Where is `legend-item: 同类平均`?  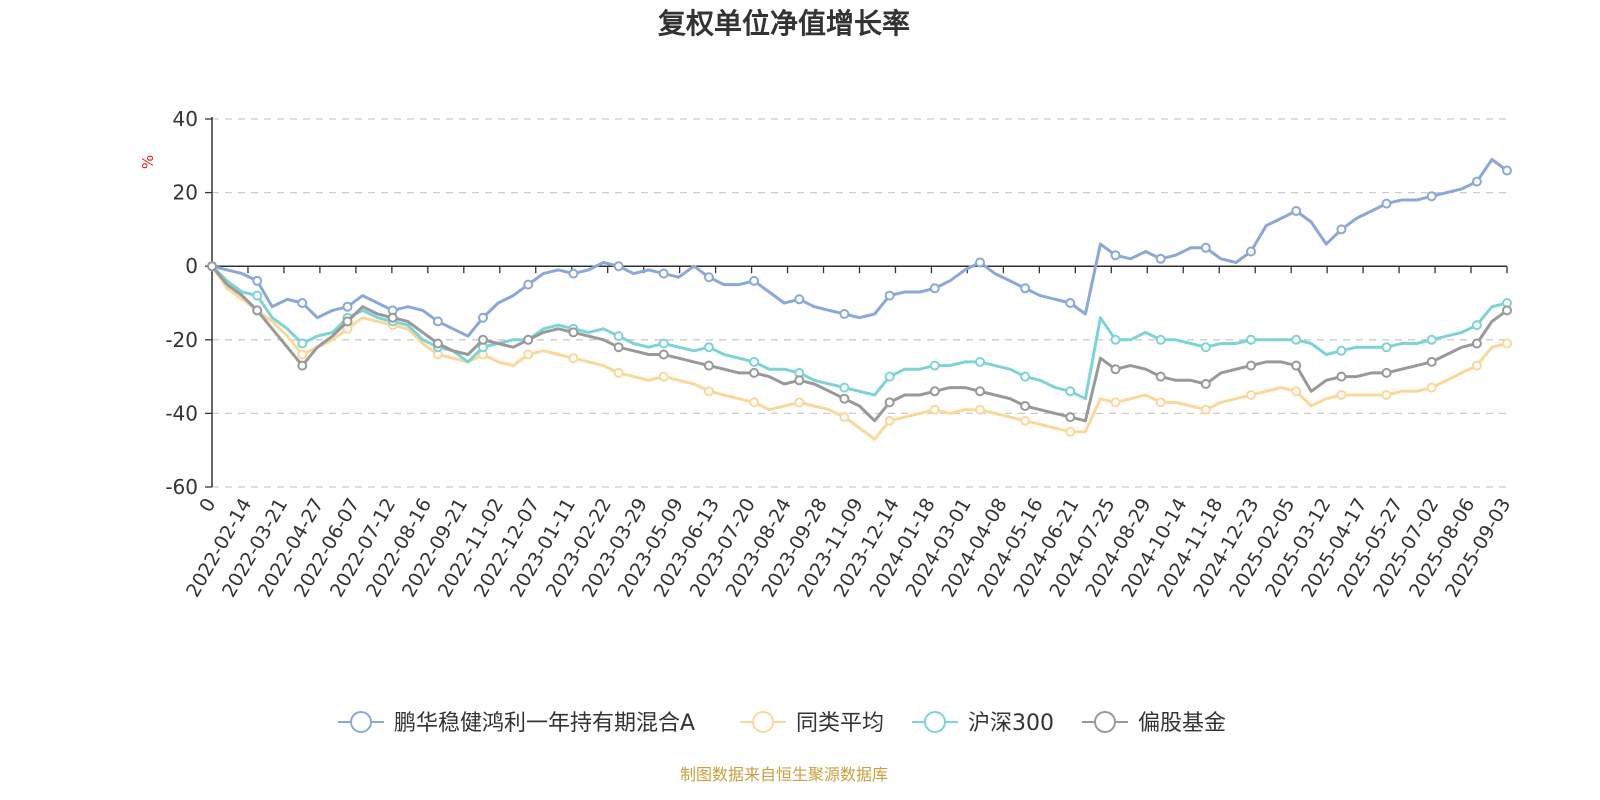 legend-item: 同类平均 is located at coordinates (812, 723).